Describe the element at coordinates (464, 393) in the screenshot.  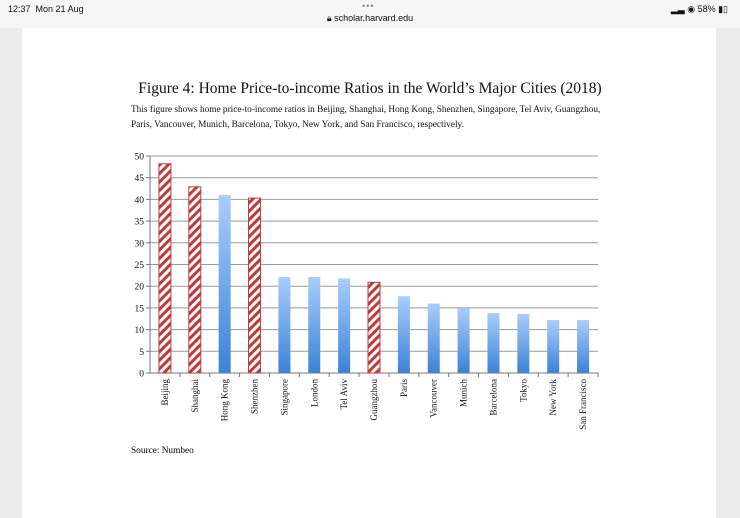
I see `x-tick-label: Munich` at that location.